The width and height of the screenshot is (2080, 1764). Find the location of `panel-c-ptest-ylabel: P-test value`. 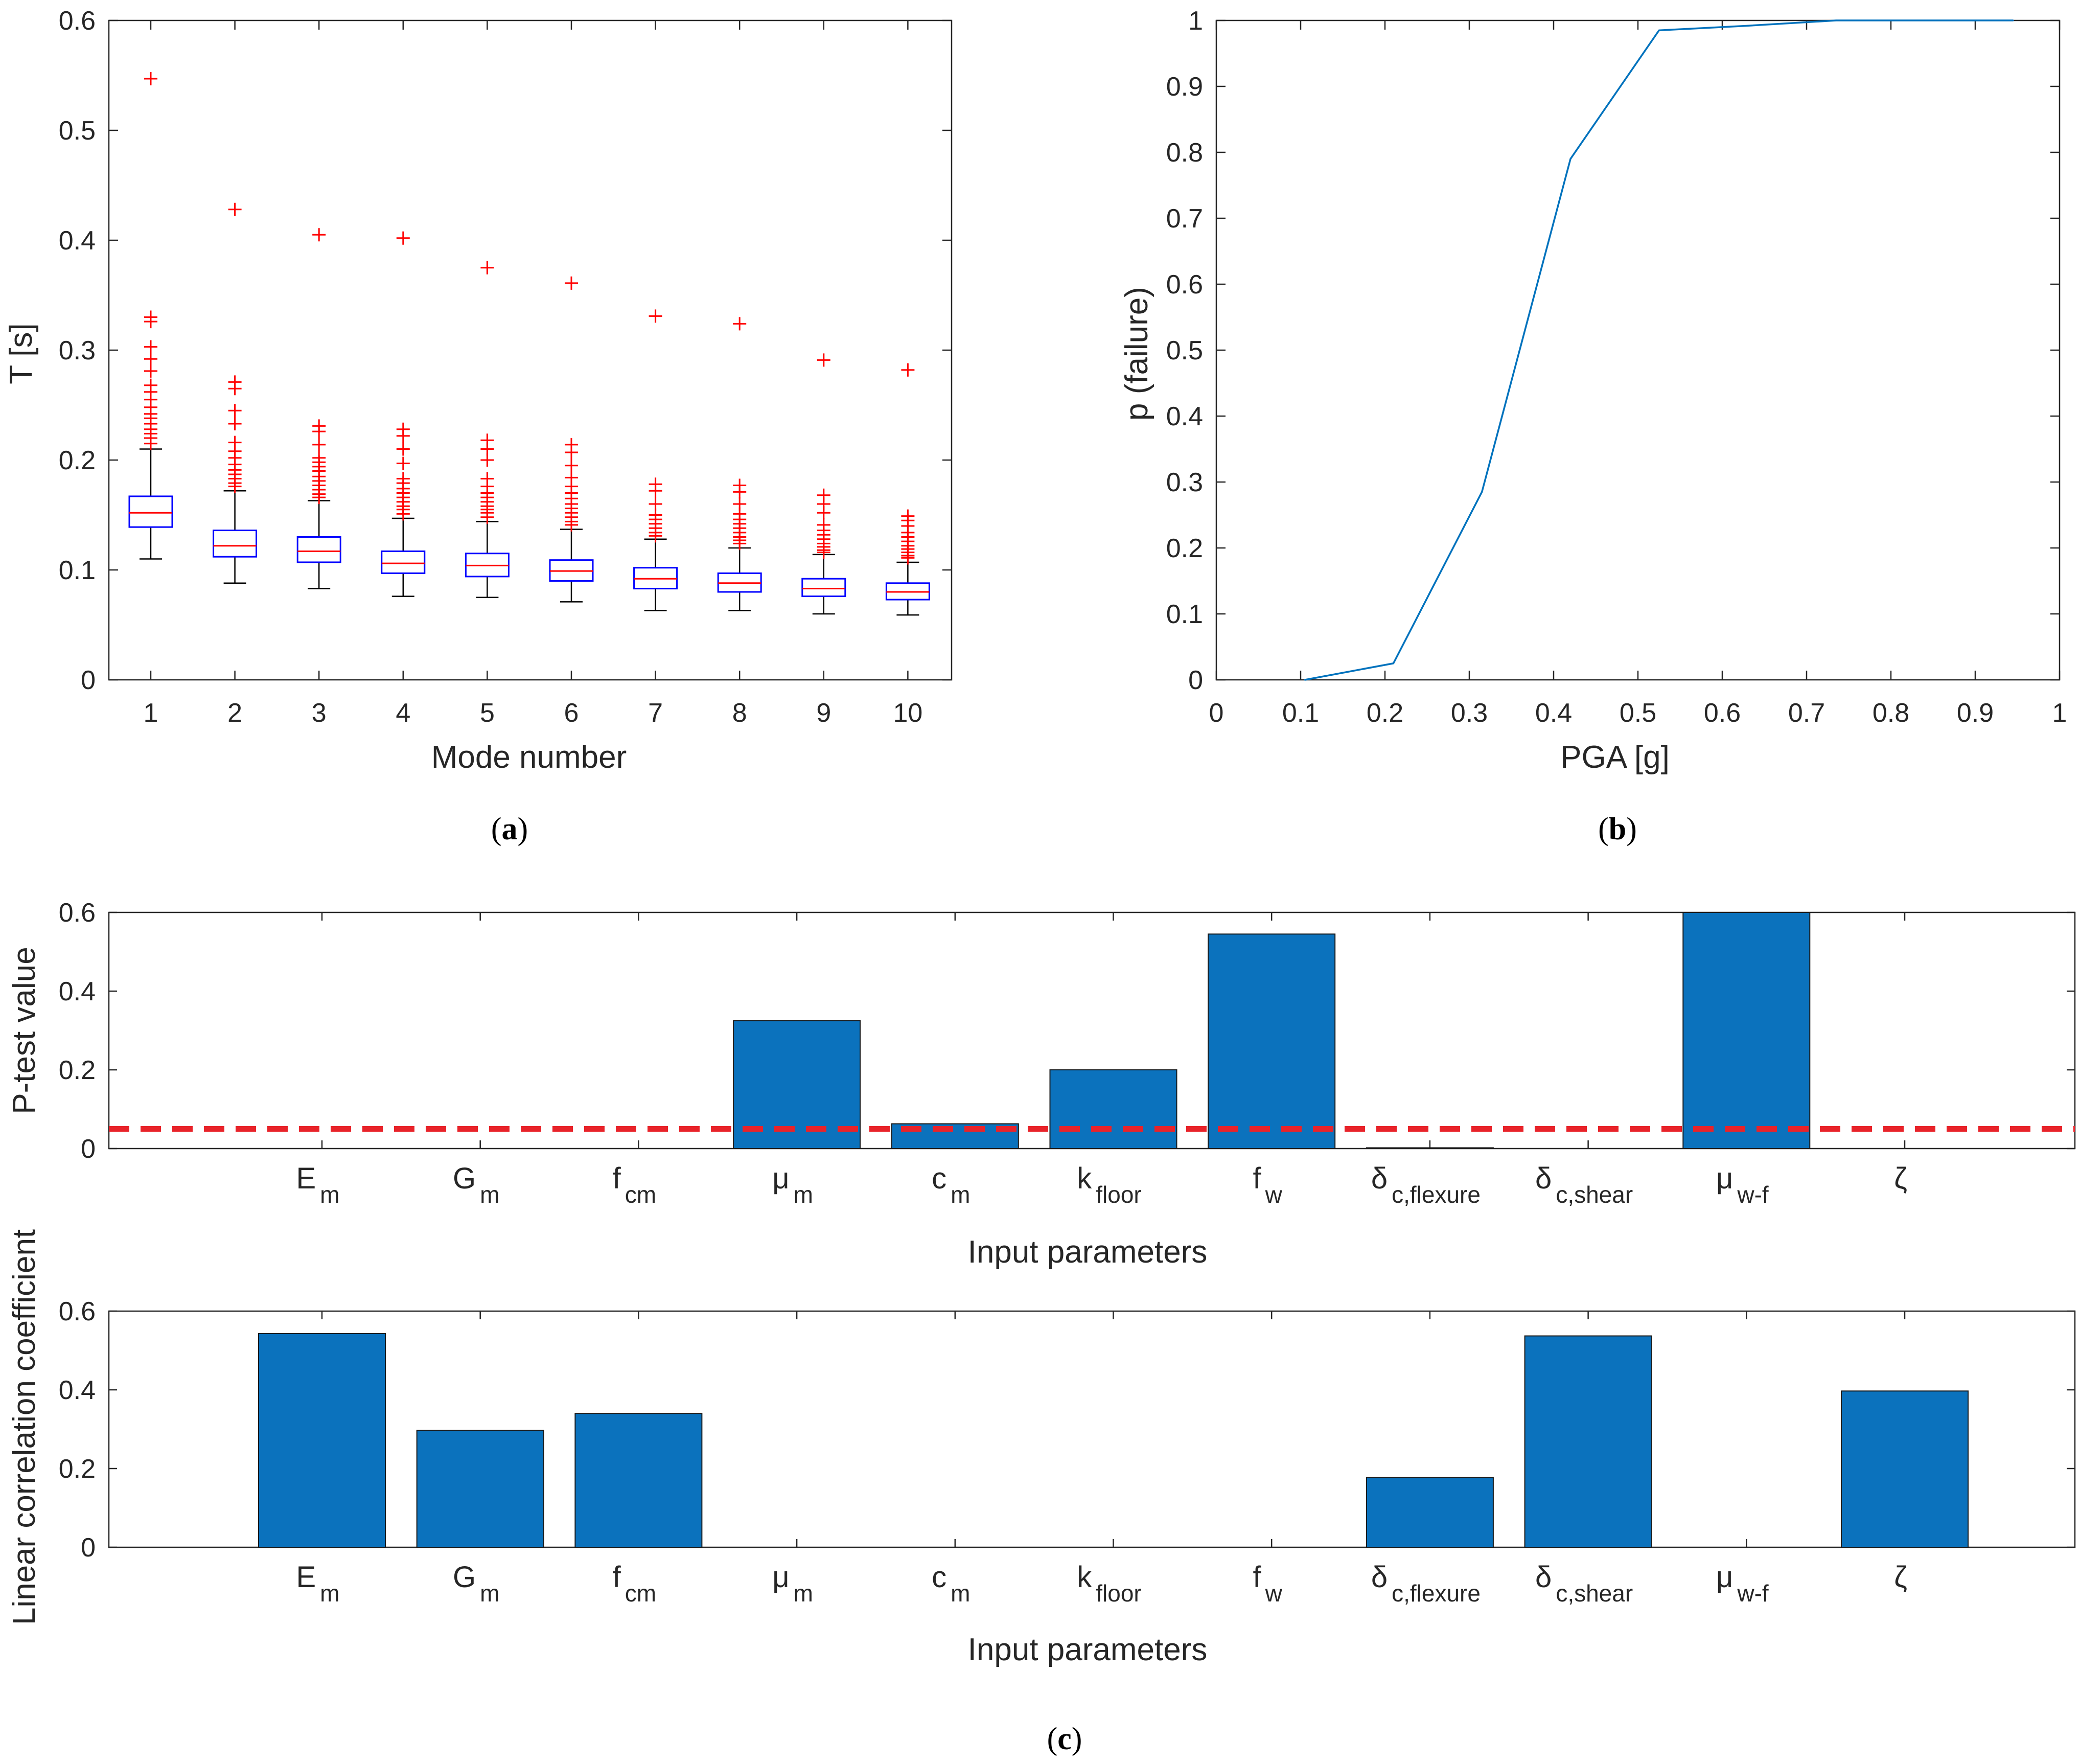

panel-c-ptest-ylabel: P-test value is located at coordinates (24, 1030).